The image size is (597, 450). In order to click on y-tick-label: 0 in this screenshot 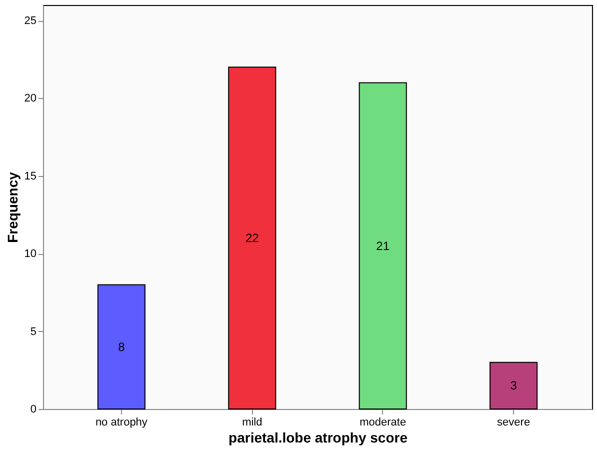, I will do `click(33, 410)`.